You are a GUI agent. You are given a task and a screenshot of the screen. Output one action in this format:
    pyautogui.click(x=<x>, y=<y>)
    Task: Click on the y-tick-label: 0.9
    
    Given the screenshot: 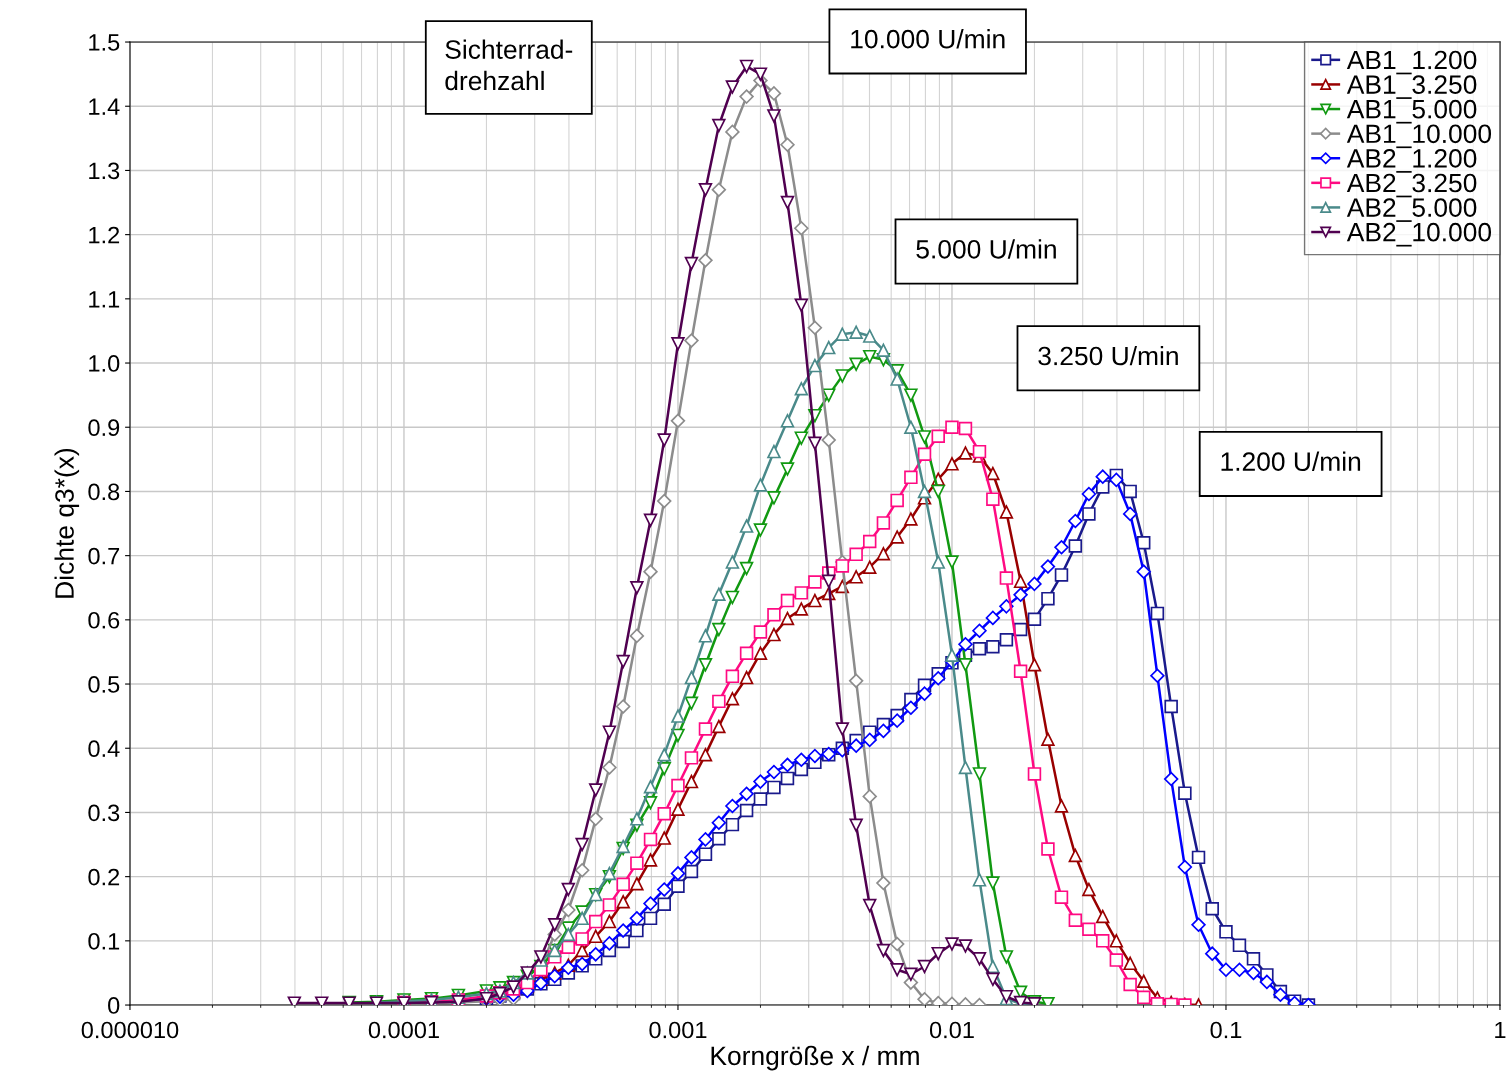 What is the action you would take?
    pyautogui.click(x=104, y=428)
    